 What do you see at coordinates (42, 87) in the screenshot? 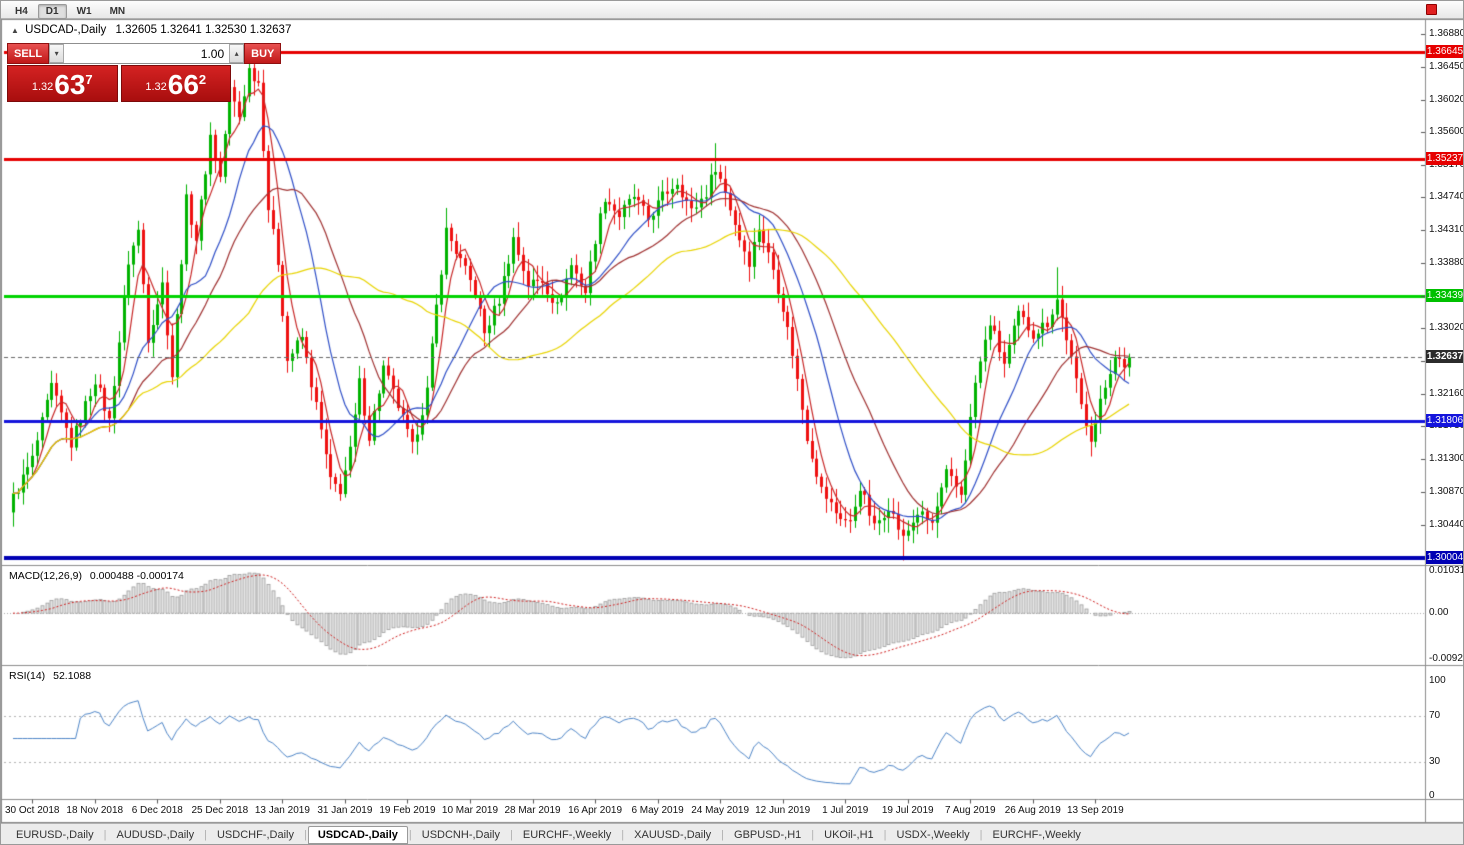
I see `sell-price-base: 1.32` at bounding box center [42, 87].